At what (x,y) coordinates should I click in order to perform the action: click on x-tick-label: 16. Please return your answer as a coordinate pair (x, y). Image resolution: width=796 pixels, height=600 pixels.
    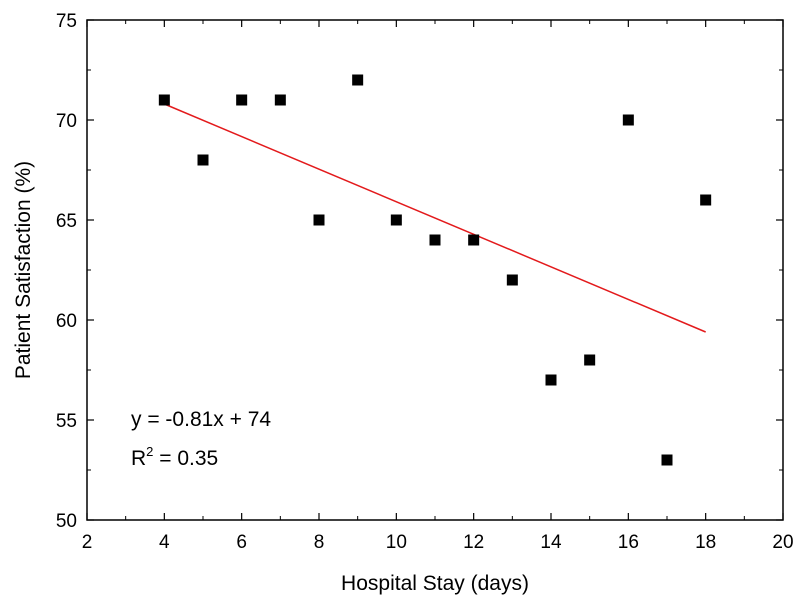
    Looking at the image, I should click on (628, 542).